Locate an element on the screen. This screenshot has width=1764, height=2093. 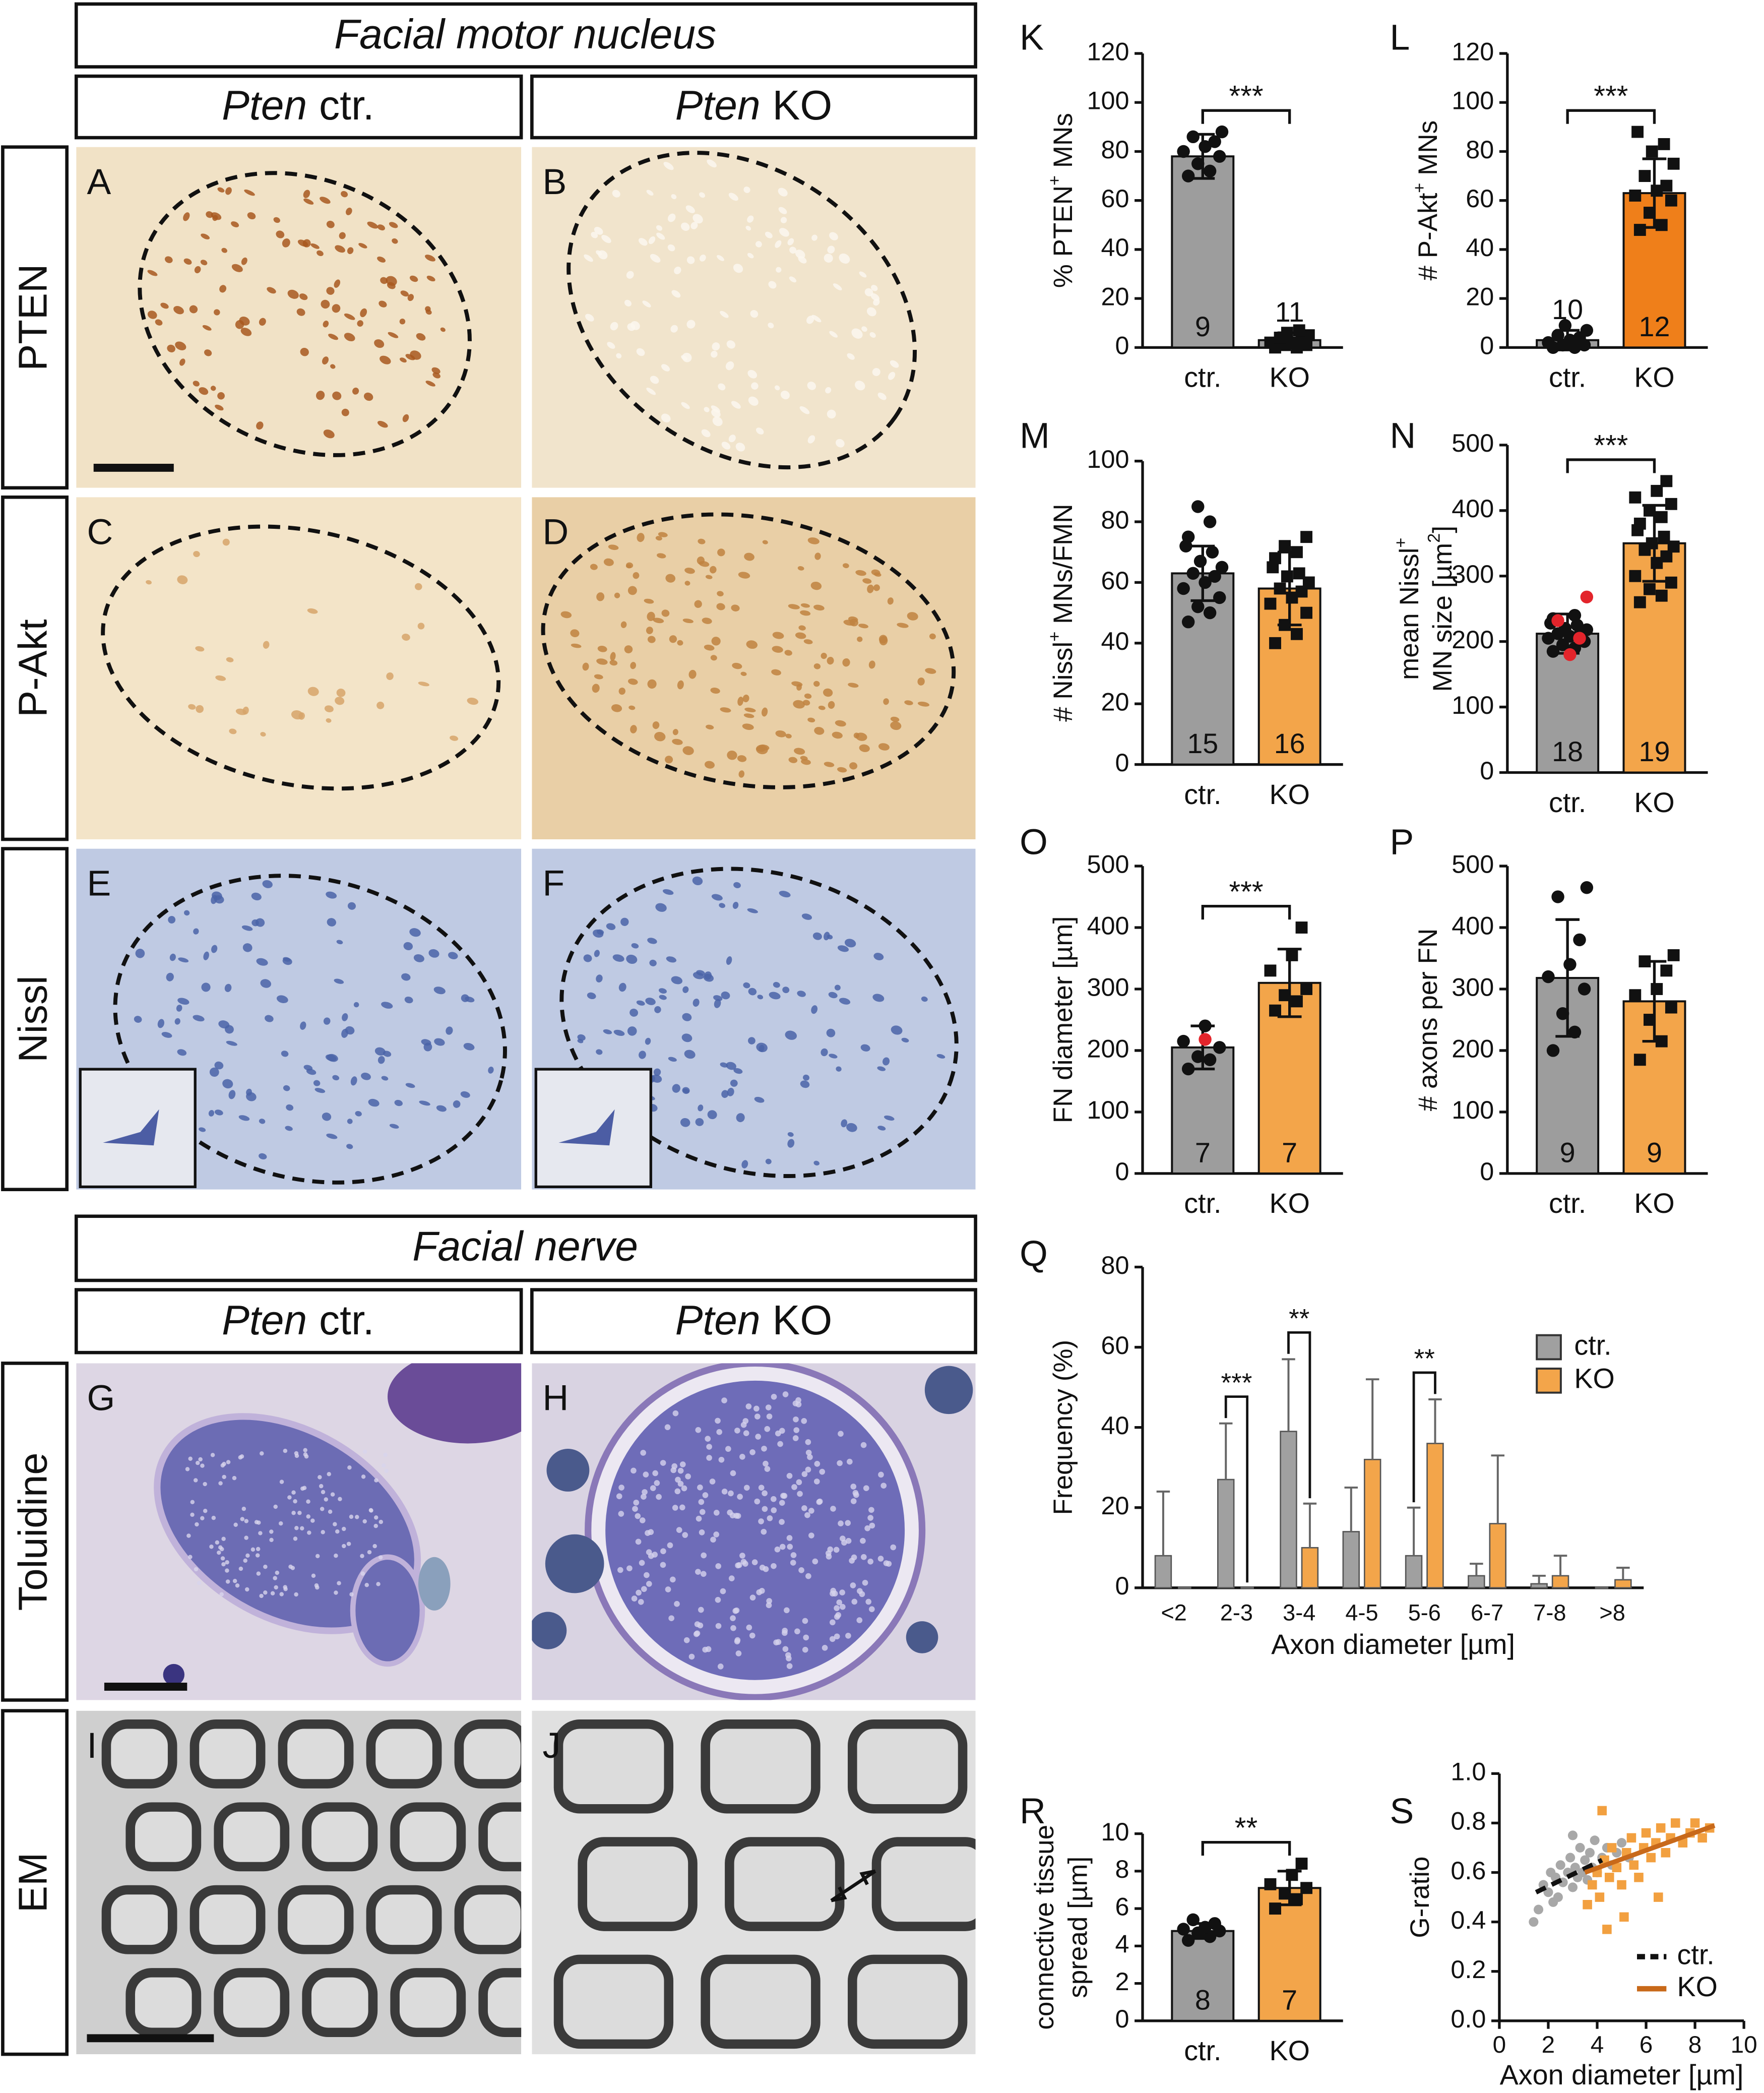
bar is located at coordinates (1351, 1560).